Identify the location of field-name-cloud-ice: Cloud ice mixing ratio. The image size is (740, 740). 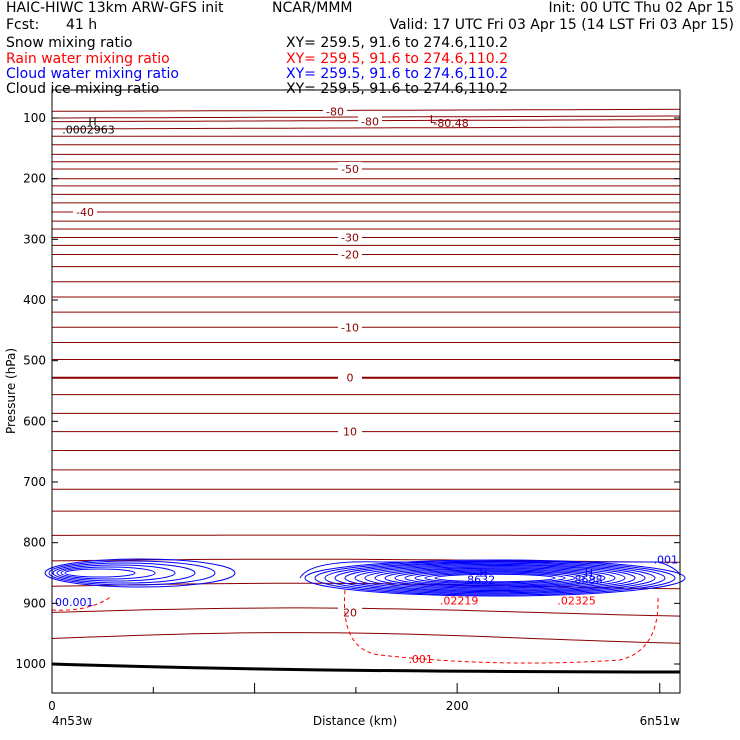
(83, 89).